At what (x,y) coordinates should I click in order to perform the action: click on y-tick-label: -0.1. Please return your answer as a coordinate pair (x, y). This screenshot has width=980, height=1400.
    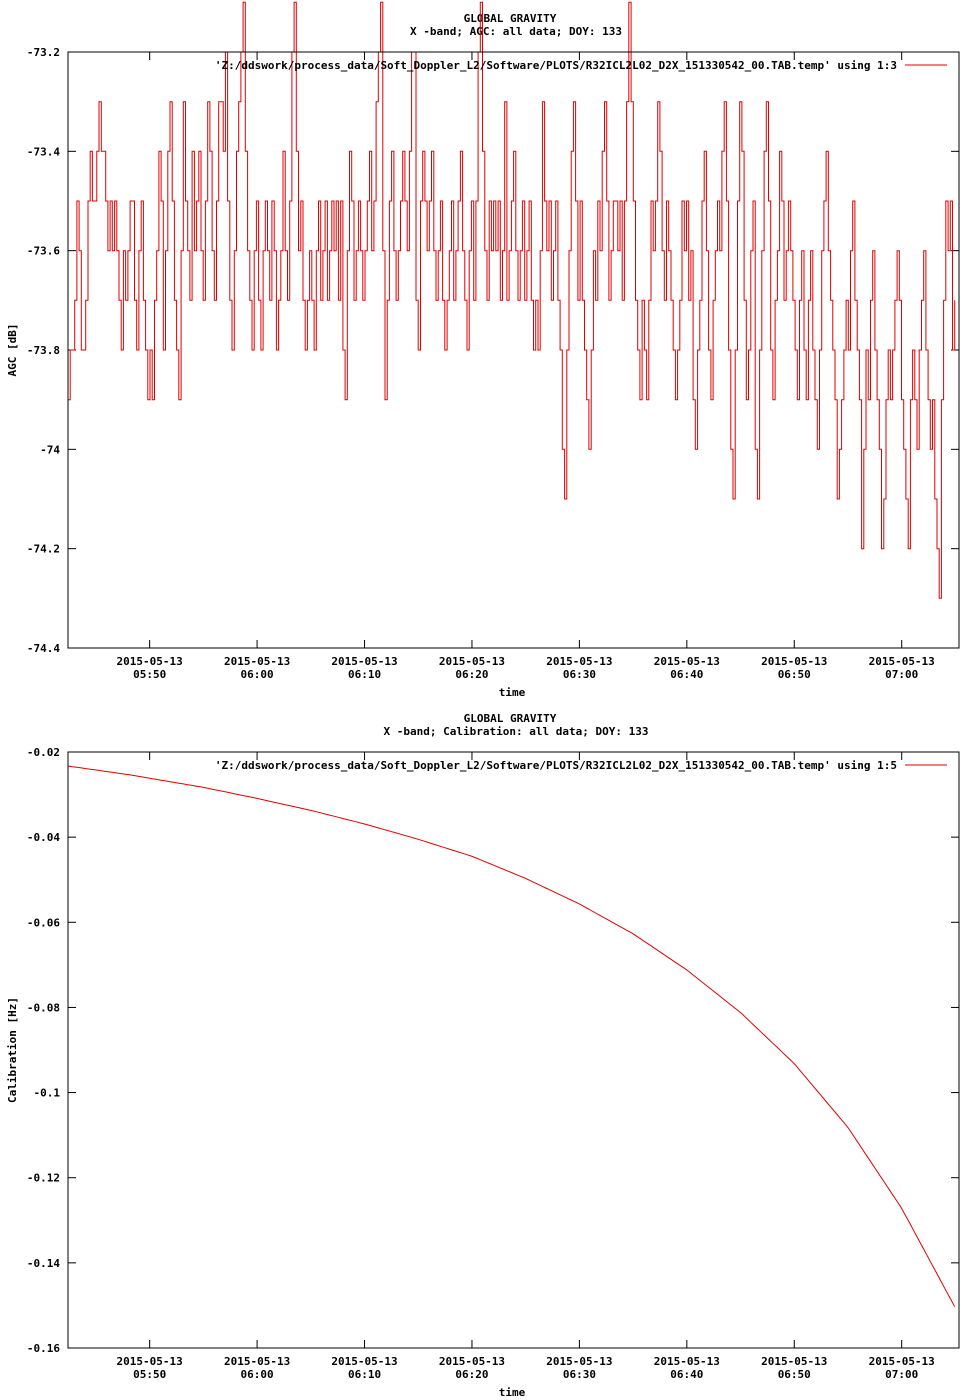
    Looking at the image, I should click on (47, 1093).